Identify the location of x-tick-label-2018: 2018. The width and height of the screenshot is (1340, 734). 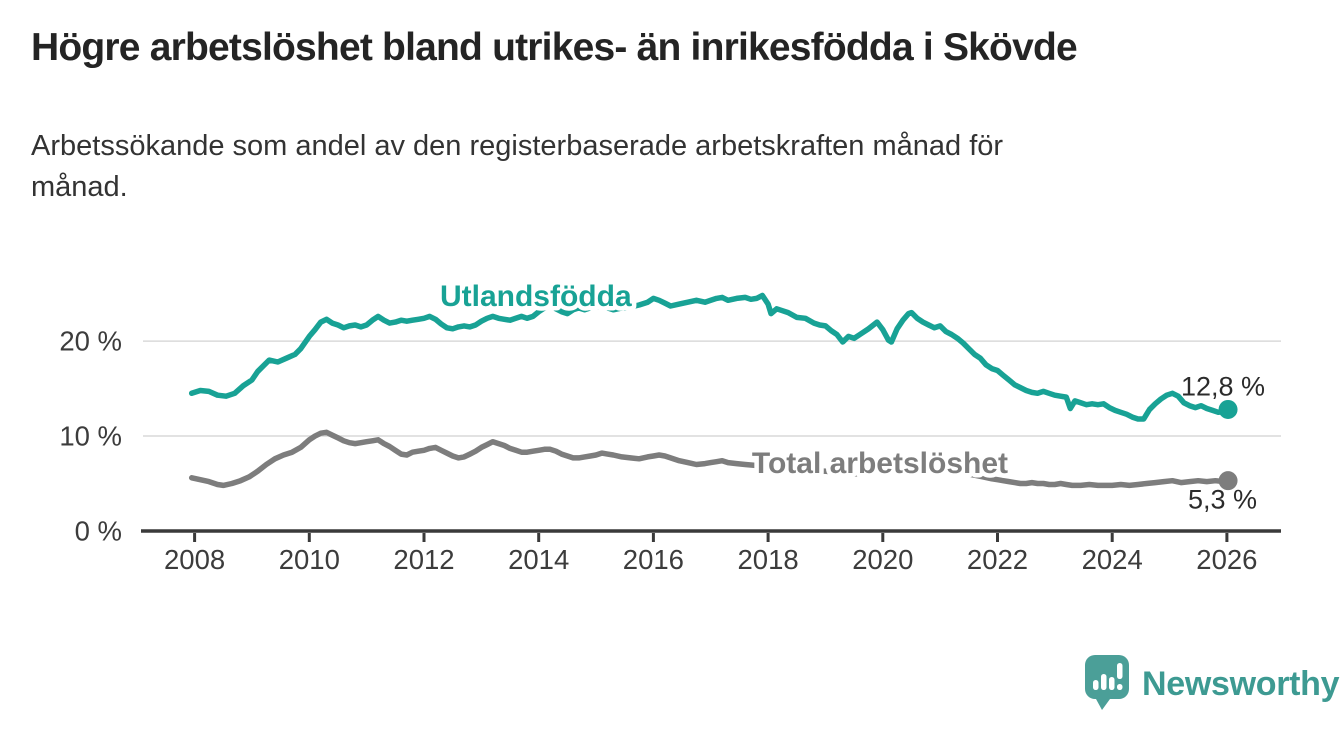
(768, 559).